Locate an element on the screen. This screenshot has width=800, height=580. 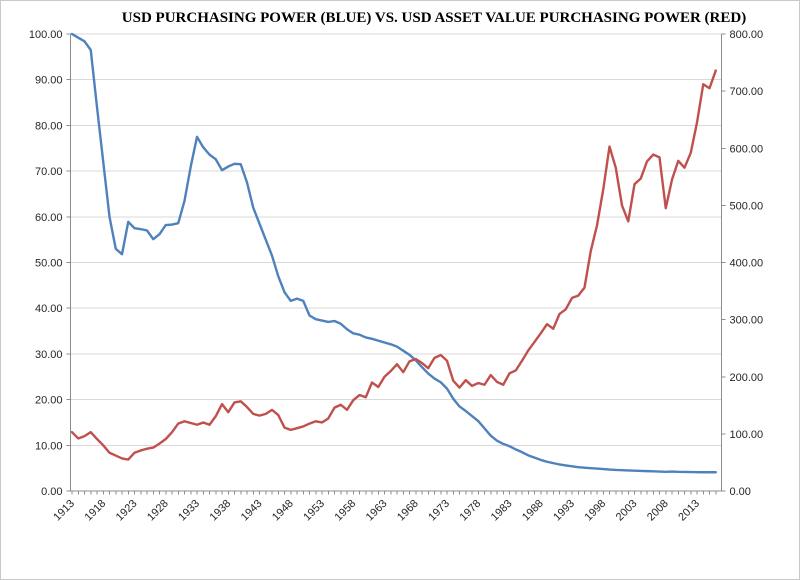
x-axis-tick-label: 1948 is located at coordinates (283, 511).